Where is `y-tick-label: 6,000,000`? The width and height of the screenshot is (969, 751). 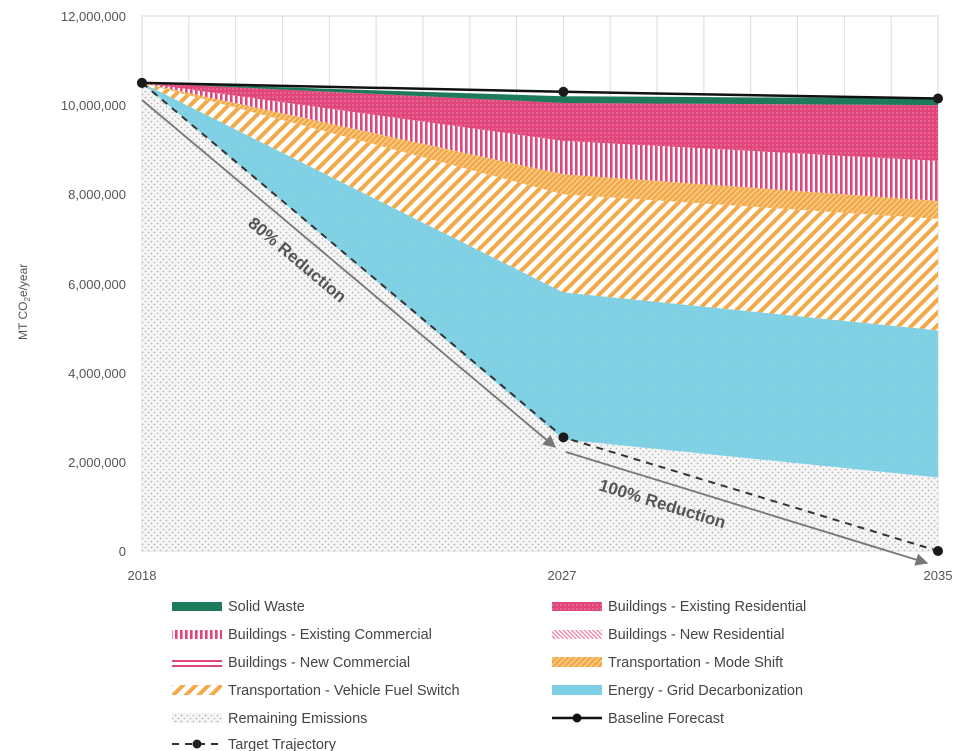 y-tick-label: 6,000,000 is located at coordinates (97, 284).